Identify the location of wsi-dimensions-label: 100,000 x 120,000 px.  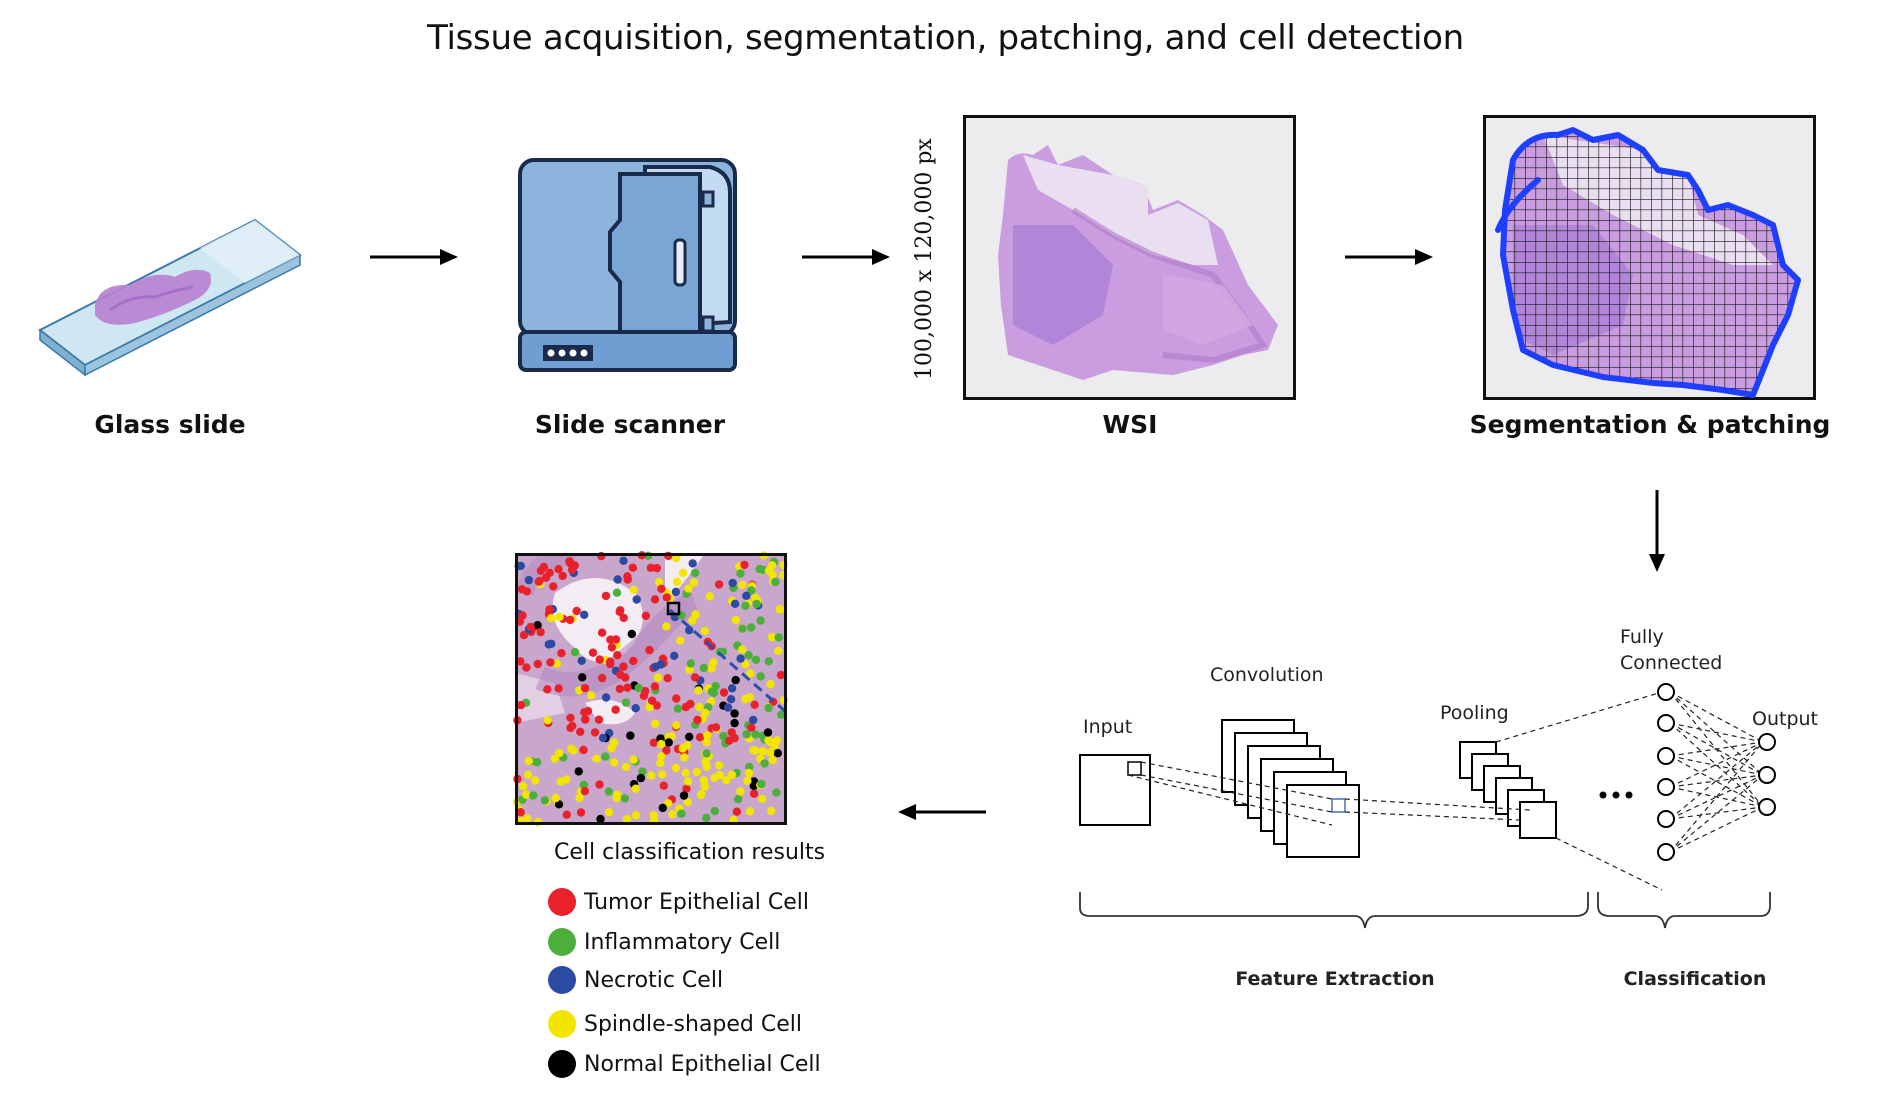
(924, 259).